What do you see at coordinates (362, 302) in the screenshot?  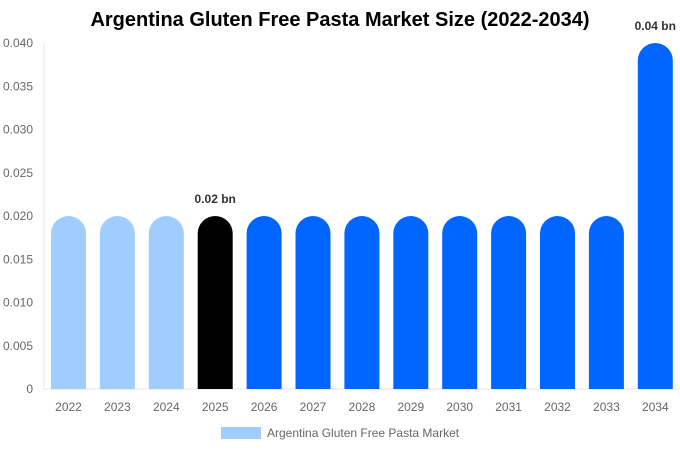 I see `bar-2028` at bounding box center [362, 302].